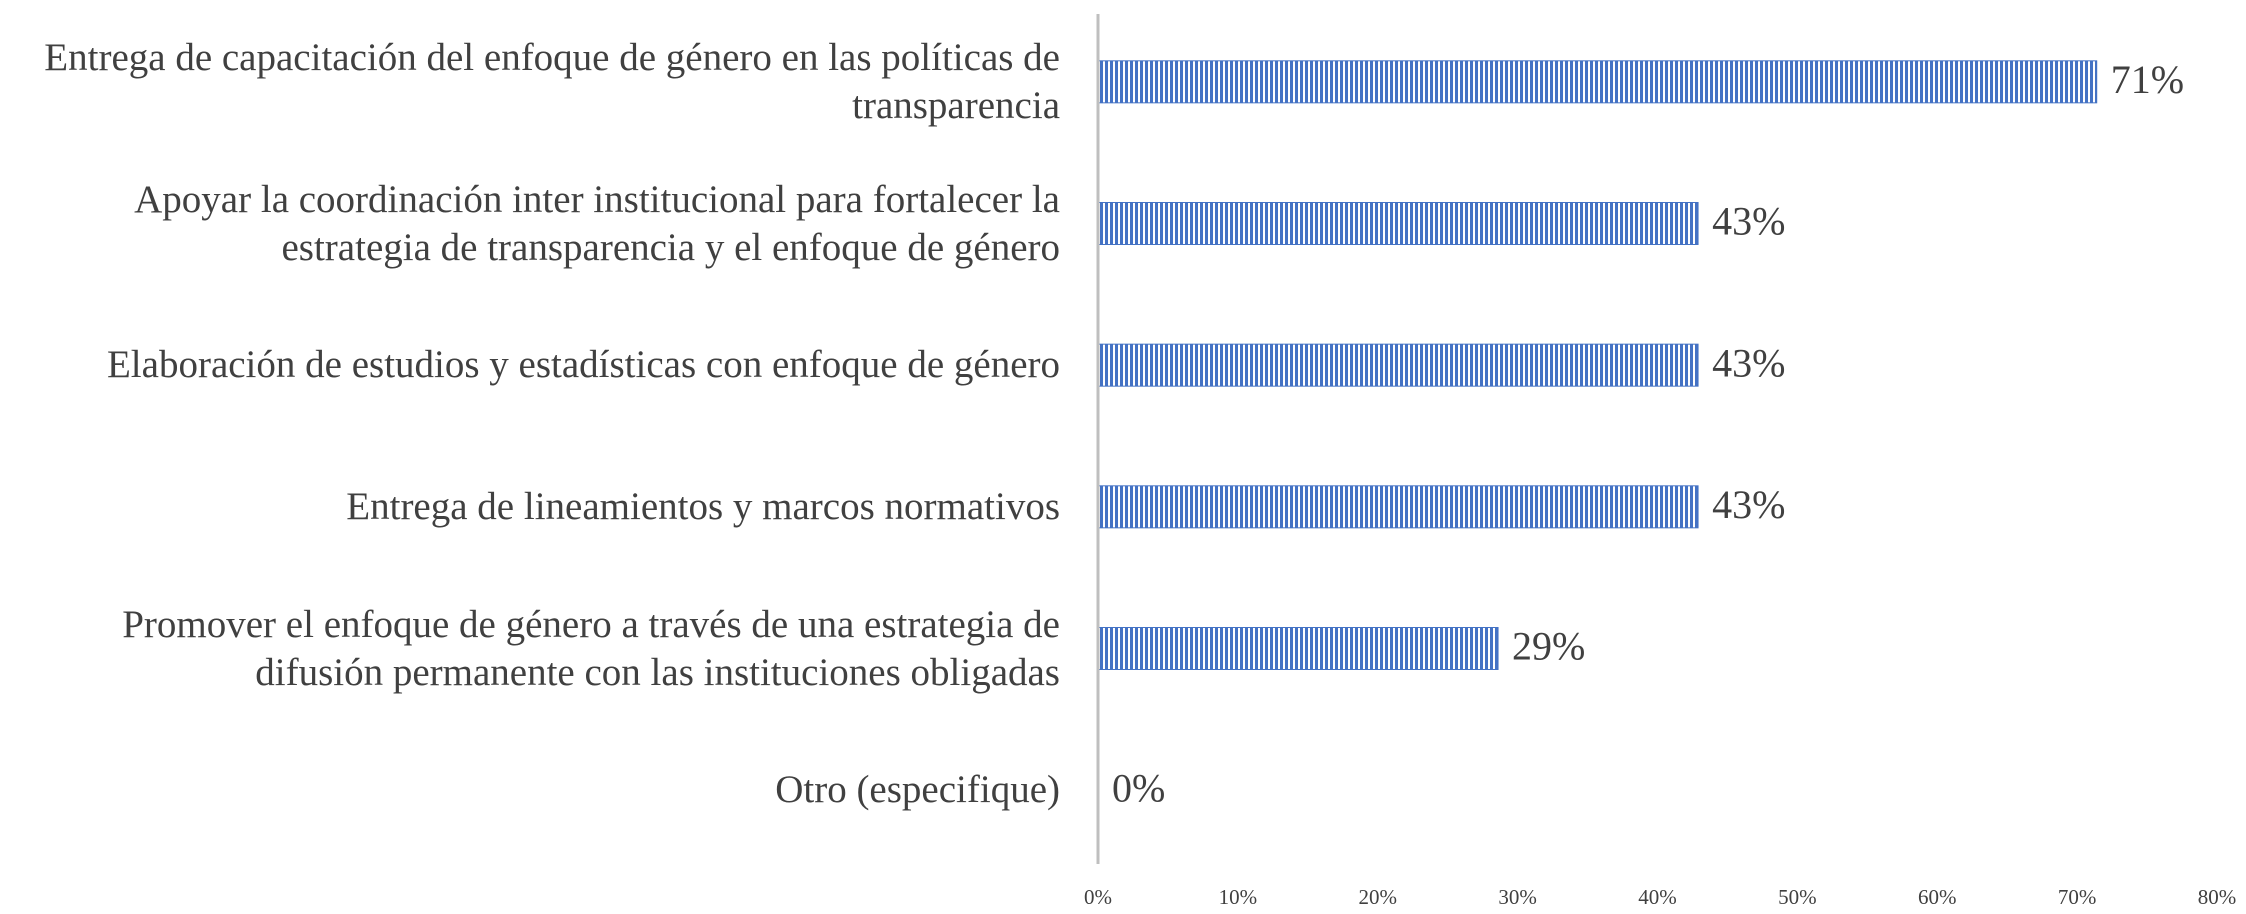  What do you see at coordinates (917, 790) in the screenshot?
I see `category-label: Otro (especifique)` at bounding box center [917, 790].